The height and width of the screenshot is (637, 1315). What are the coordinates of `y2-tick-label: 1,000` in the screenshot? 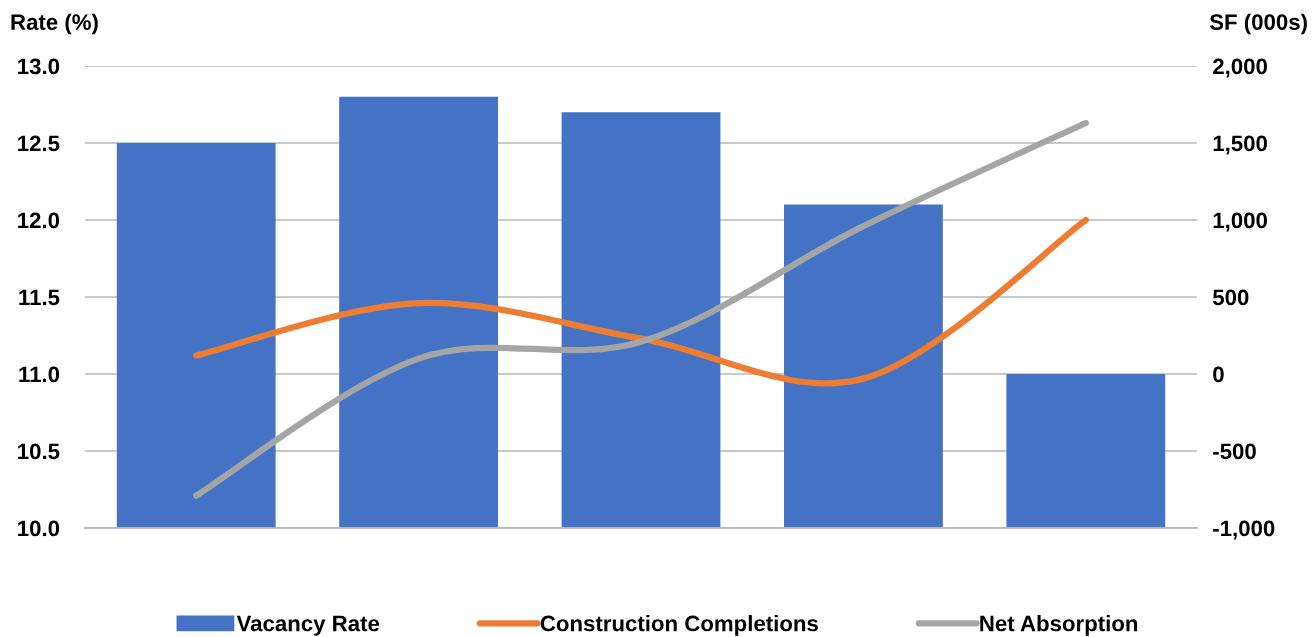 It's located at (1240, 222).